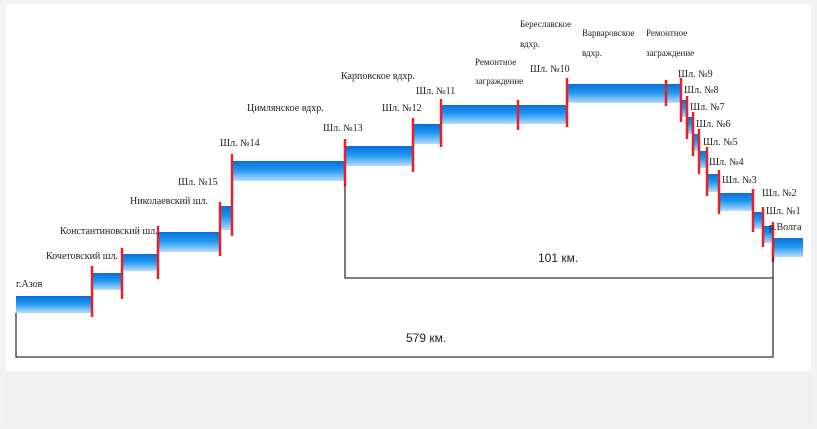 The height and width of the screenshot is (429, 817). I want to click on label-remont1-a: Ремонтное, so click(495, 62).